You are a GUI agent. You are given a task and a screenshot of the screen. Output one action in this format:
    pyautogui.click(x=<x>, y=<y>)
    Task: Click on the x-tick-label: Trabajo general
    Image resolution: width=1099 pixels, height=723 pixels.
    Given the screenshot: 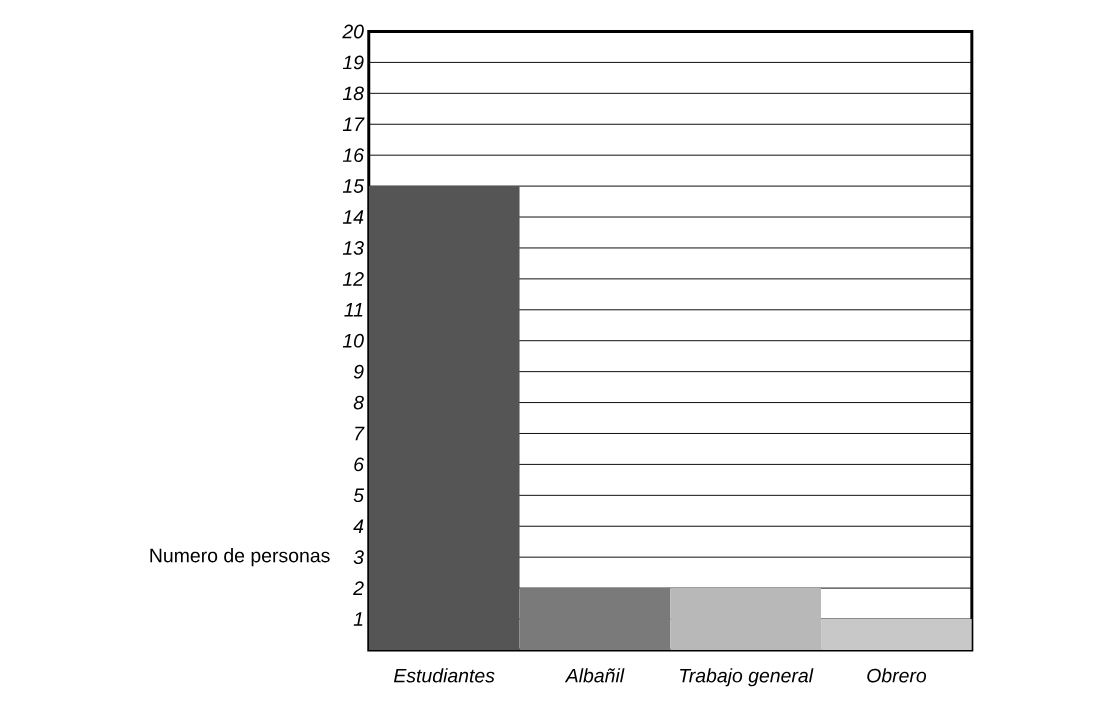 What is the action you would take?
    pyautogui.click(x=747, y=677)
    